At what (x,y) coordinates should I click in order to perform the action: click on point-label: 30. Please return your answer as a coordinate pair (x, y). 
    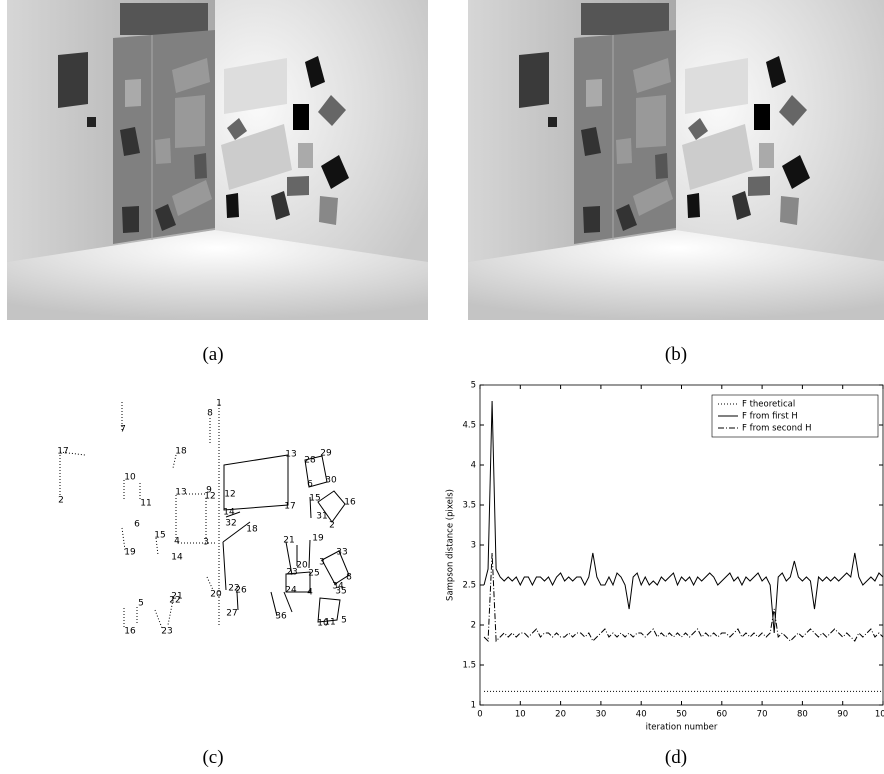
    Looking at the image, I should click on (331, 481).